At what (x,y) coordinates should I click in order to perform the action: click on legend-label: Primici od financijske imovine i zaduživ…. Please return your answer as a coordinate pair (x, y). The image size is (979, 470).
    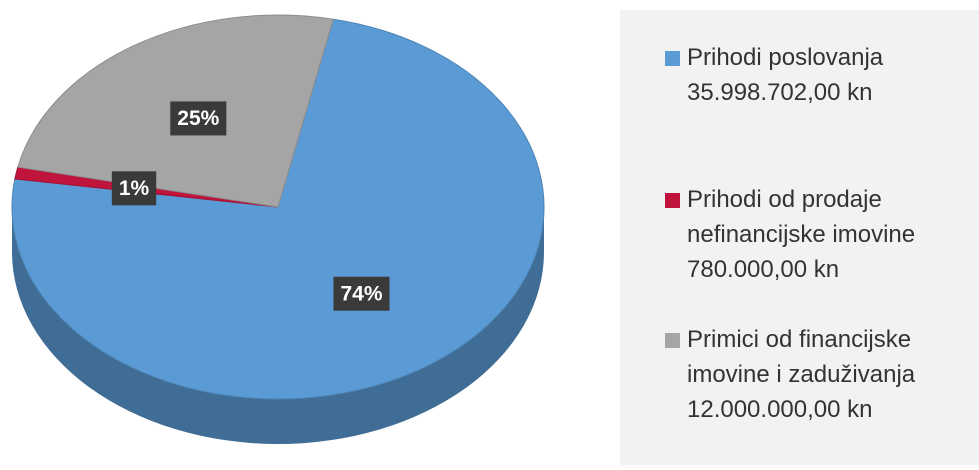
    Looking at the image, I should click on (801, 374).